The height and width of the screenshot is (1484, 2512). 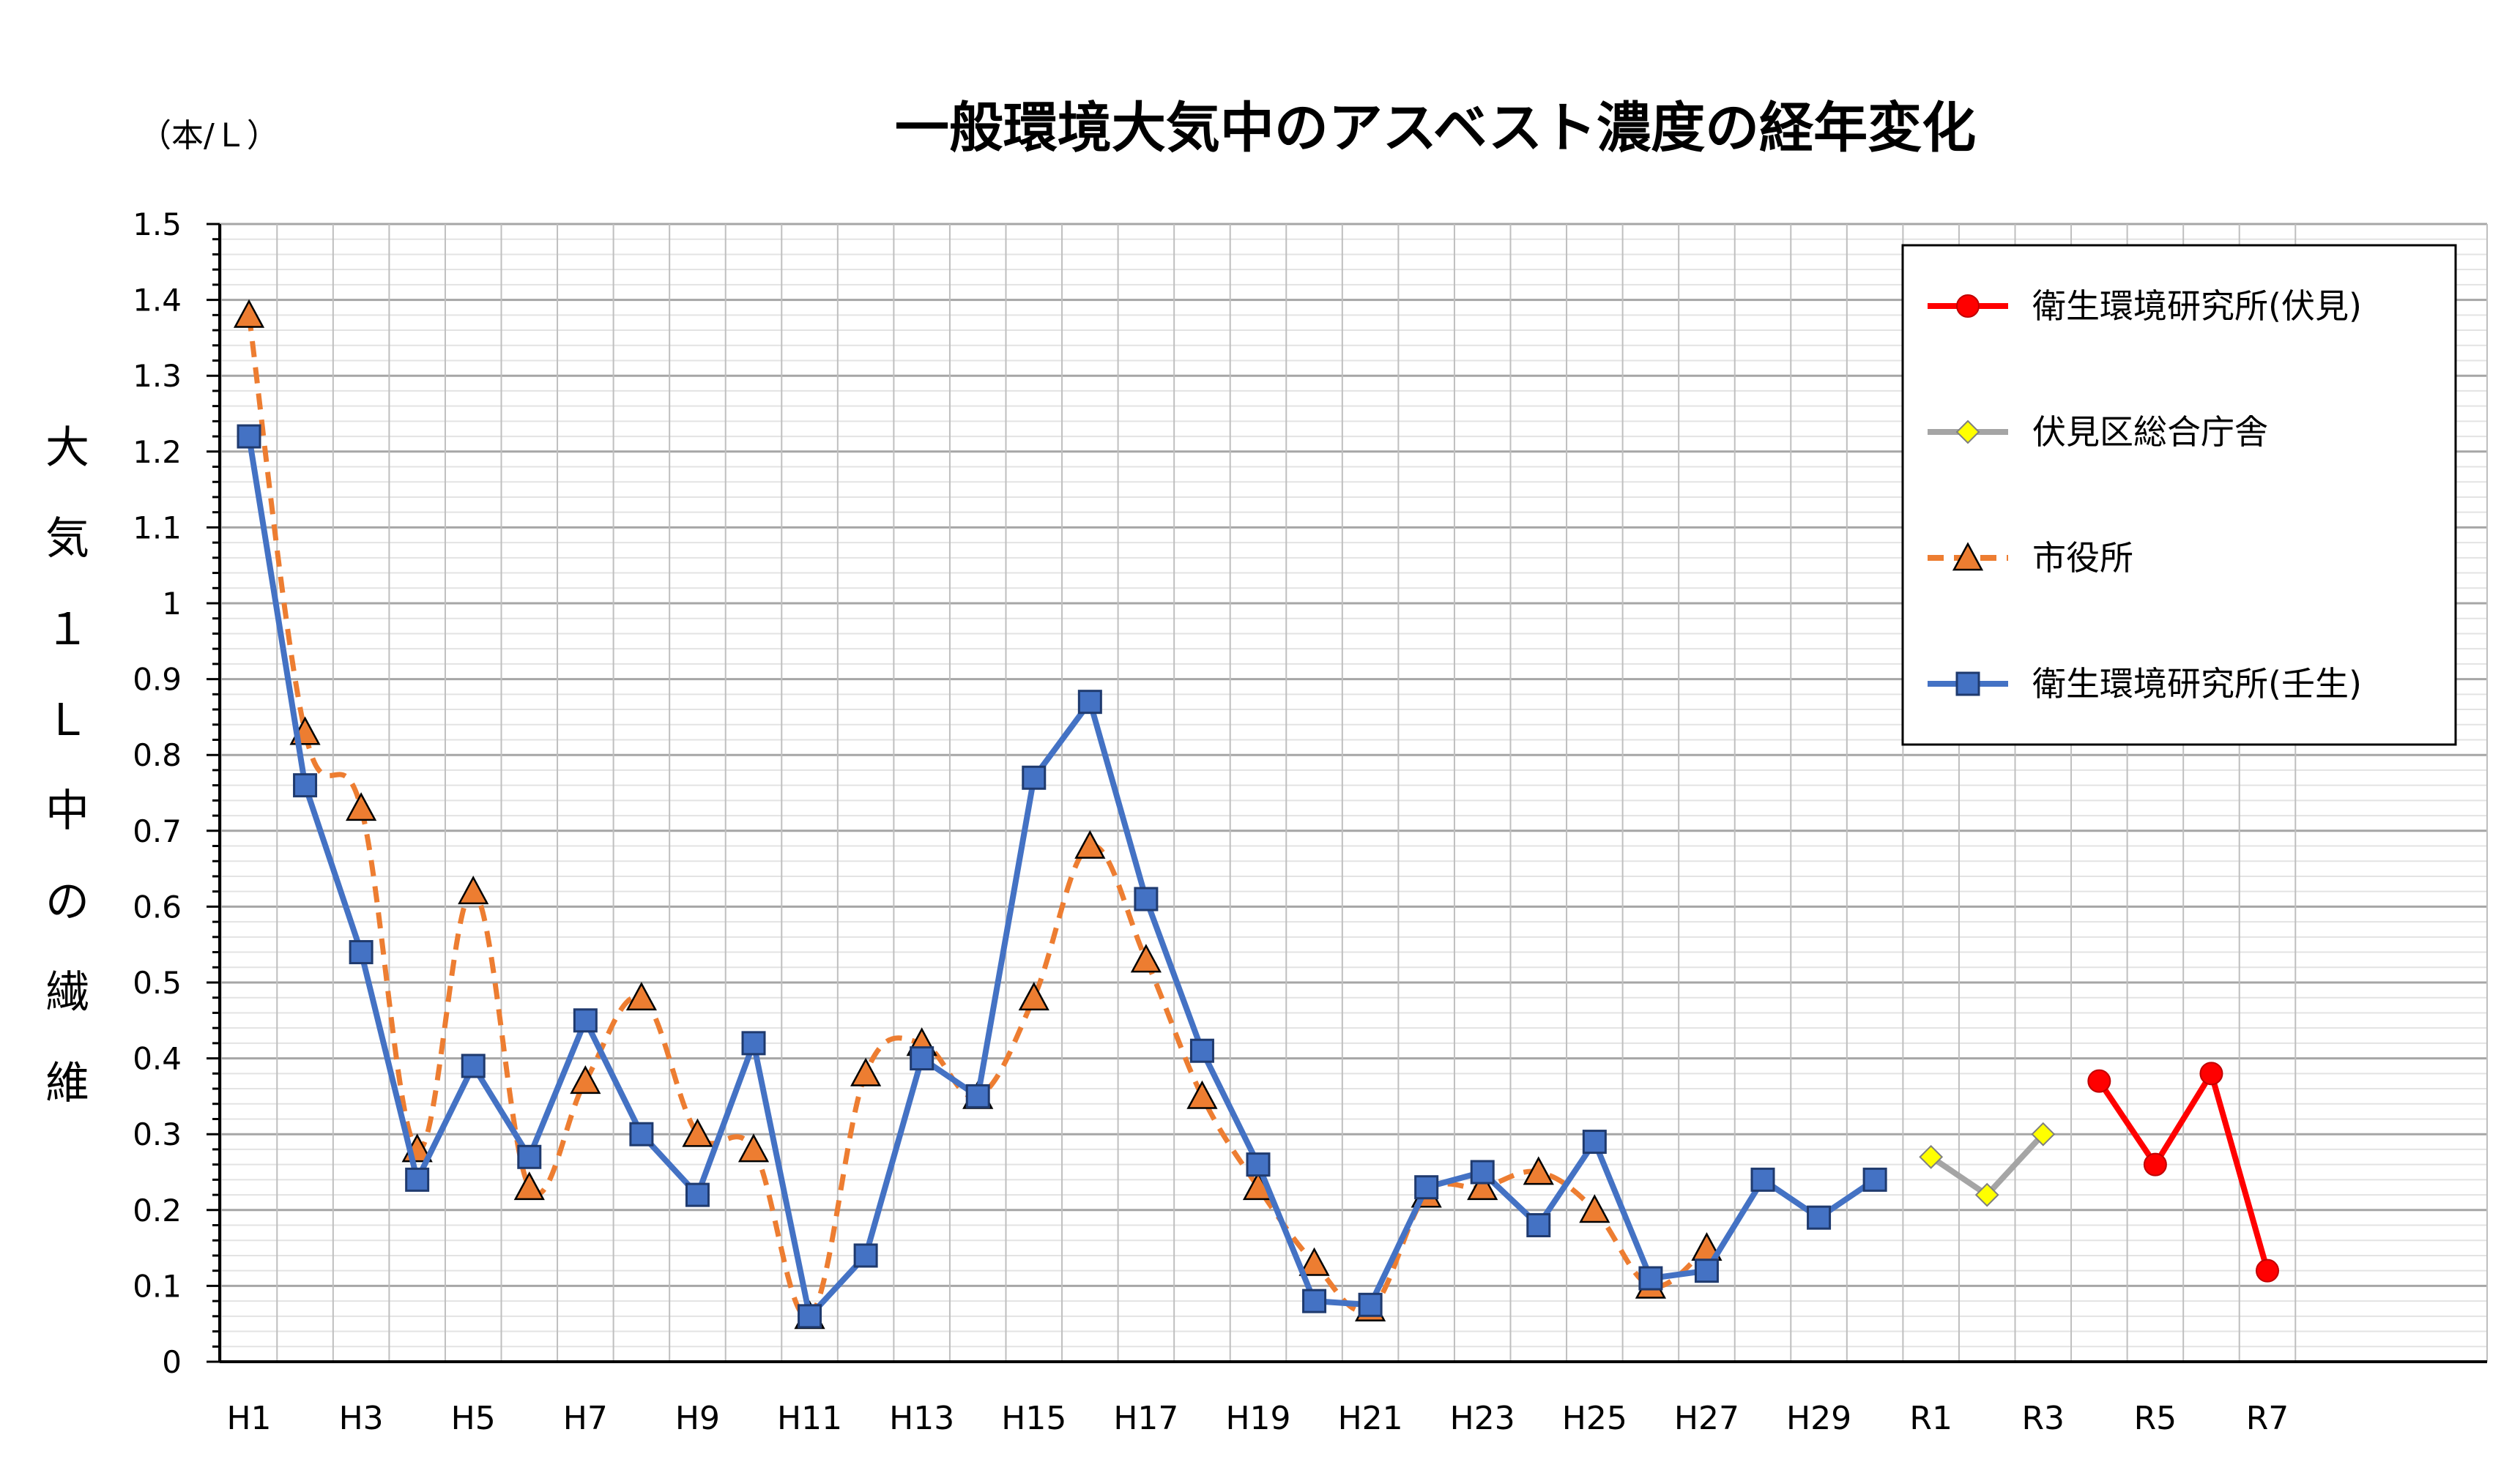 What do you see at coordinates (2183, 1171) in the screenshot?
I see `series-line` at bounding box center [2183, 1171].